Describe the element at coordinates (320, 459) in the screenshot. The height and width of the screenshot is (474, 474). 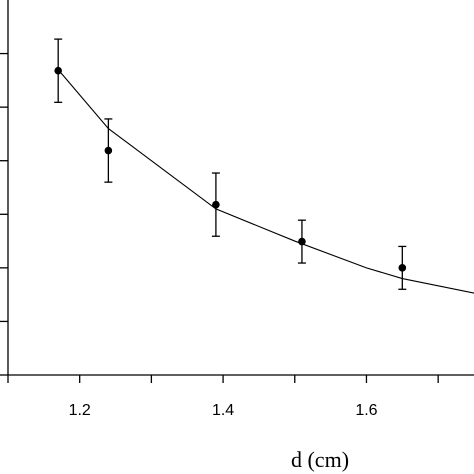
I see `x-axis-label: d (cm)` at that location.